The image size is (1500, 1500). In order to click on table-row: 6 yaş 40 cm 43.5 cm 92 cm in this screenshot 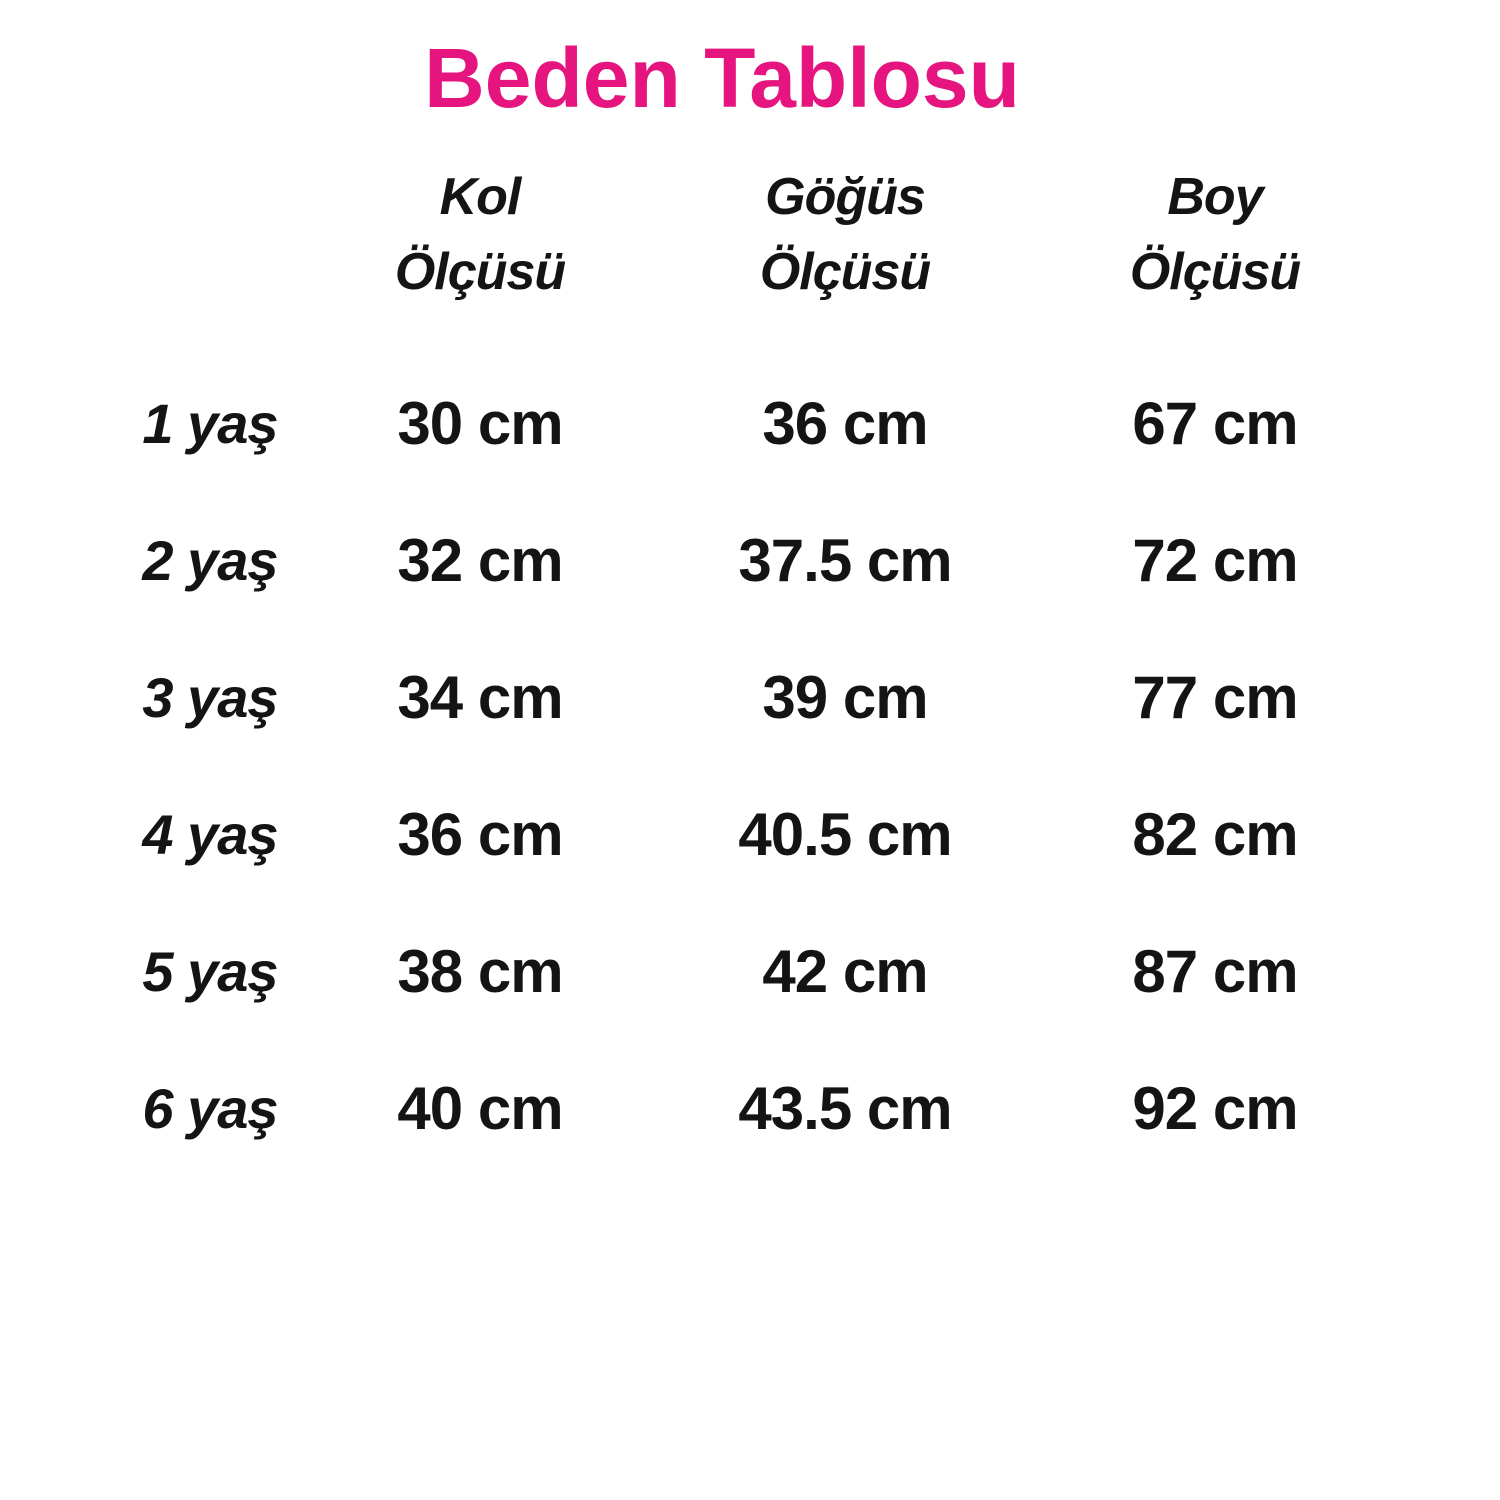, I will do `click(715, 1108)`.